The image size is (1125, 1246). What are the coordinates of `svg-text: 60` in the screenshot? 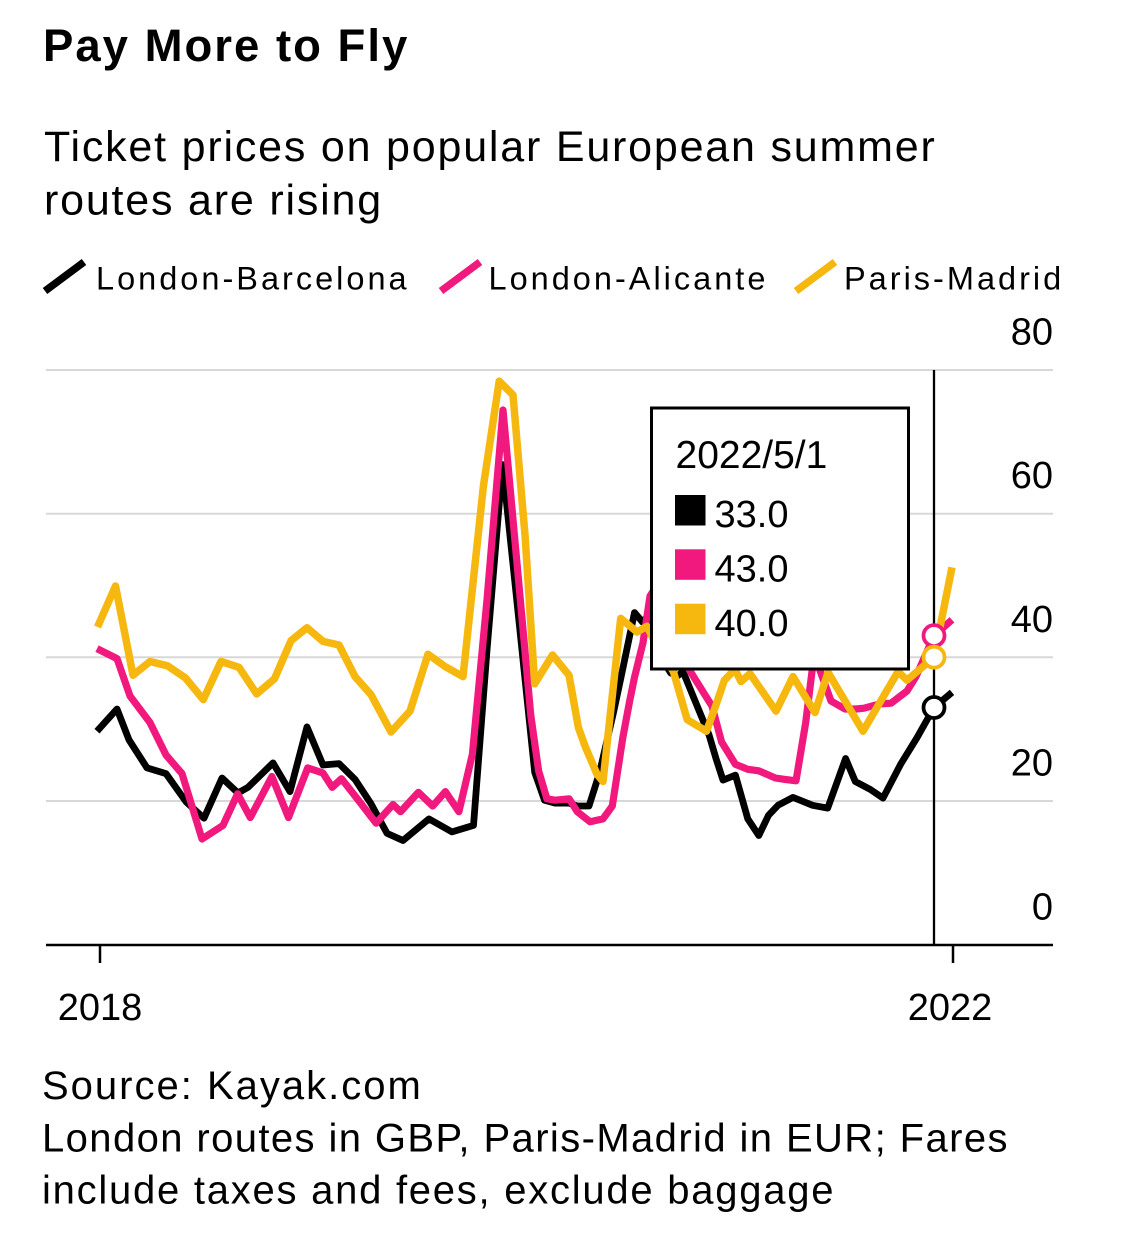 It's located at (1032, 476).